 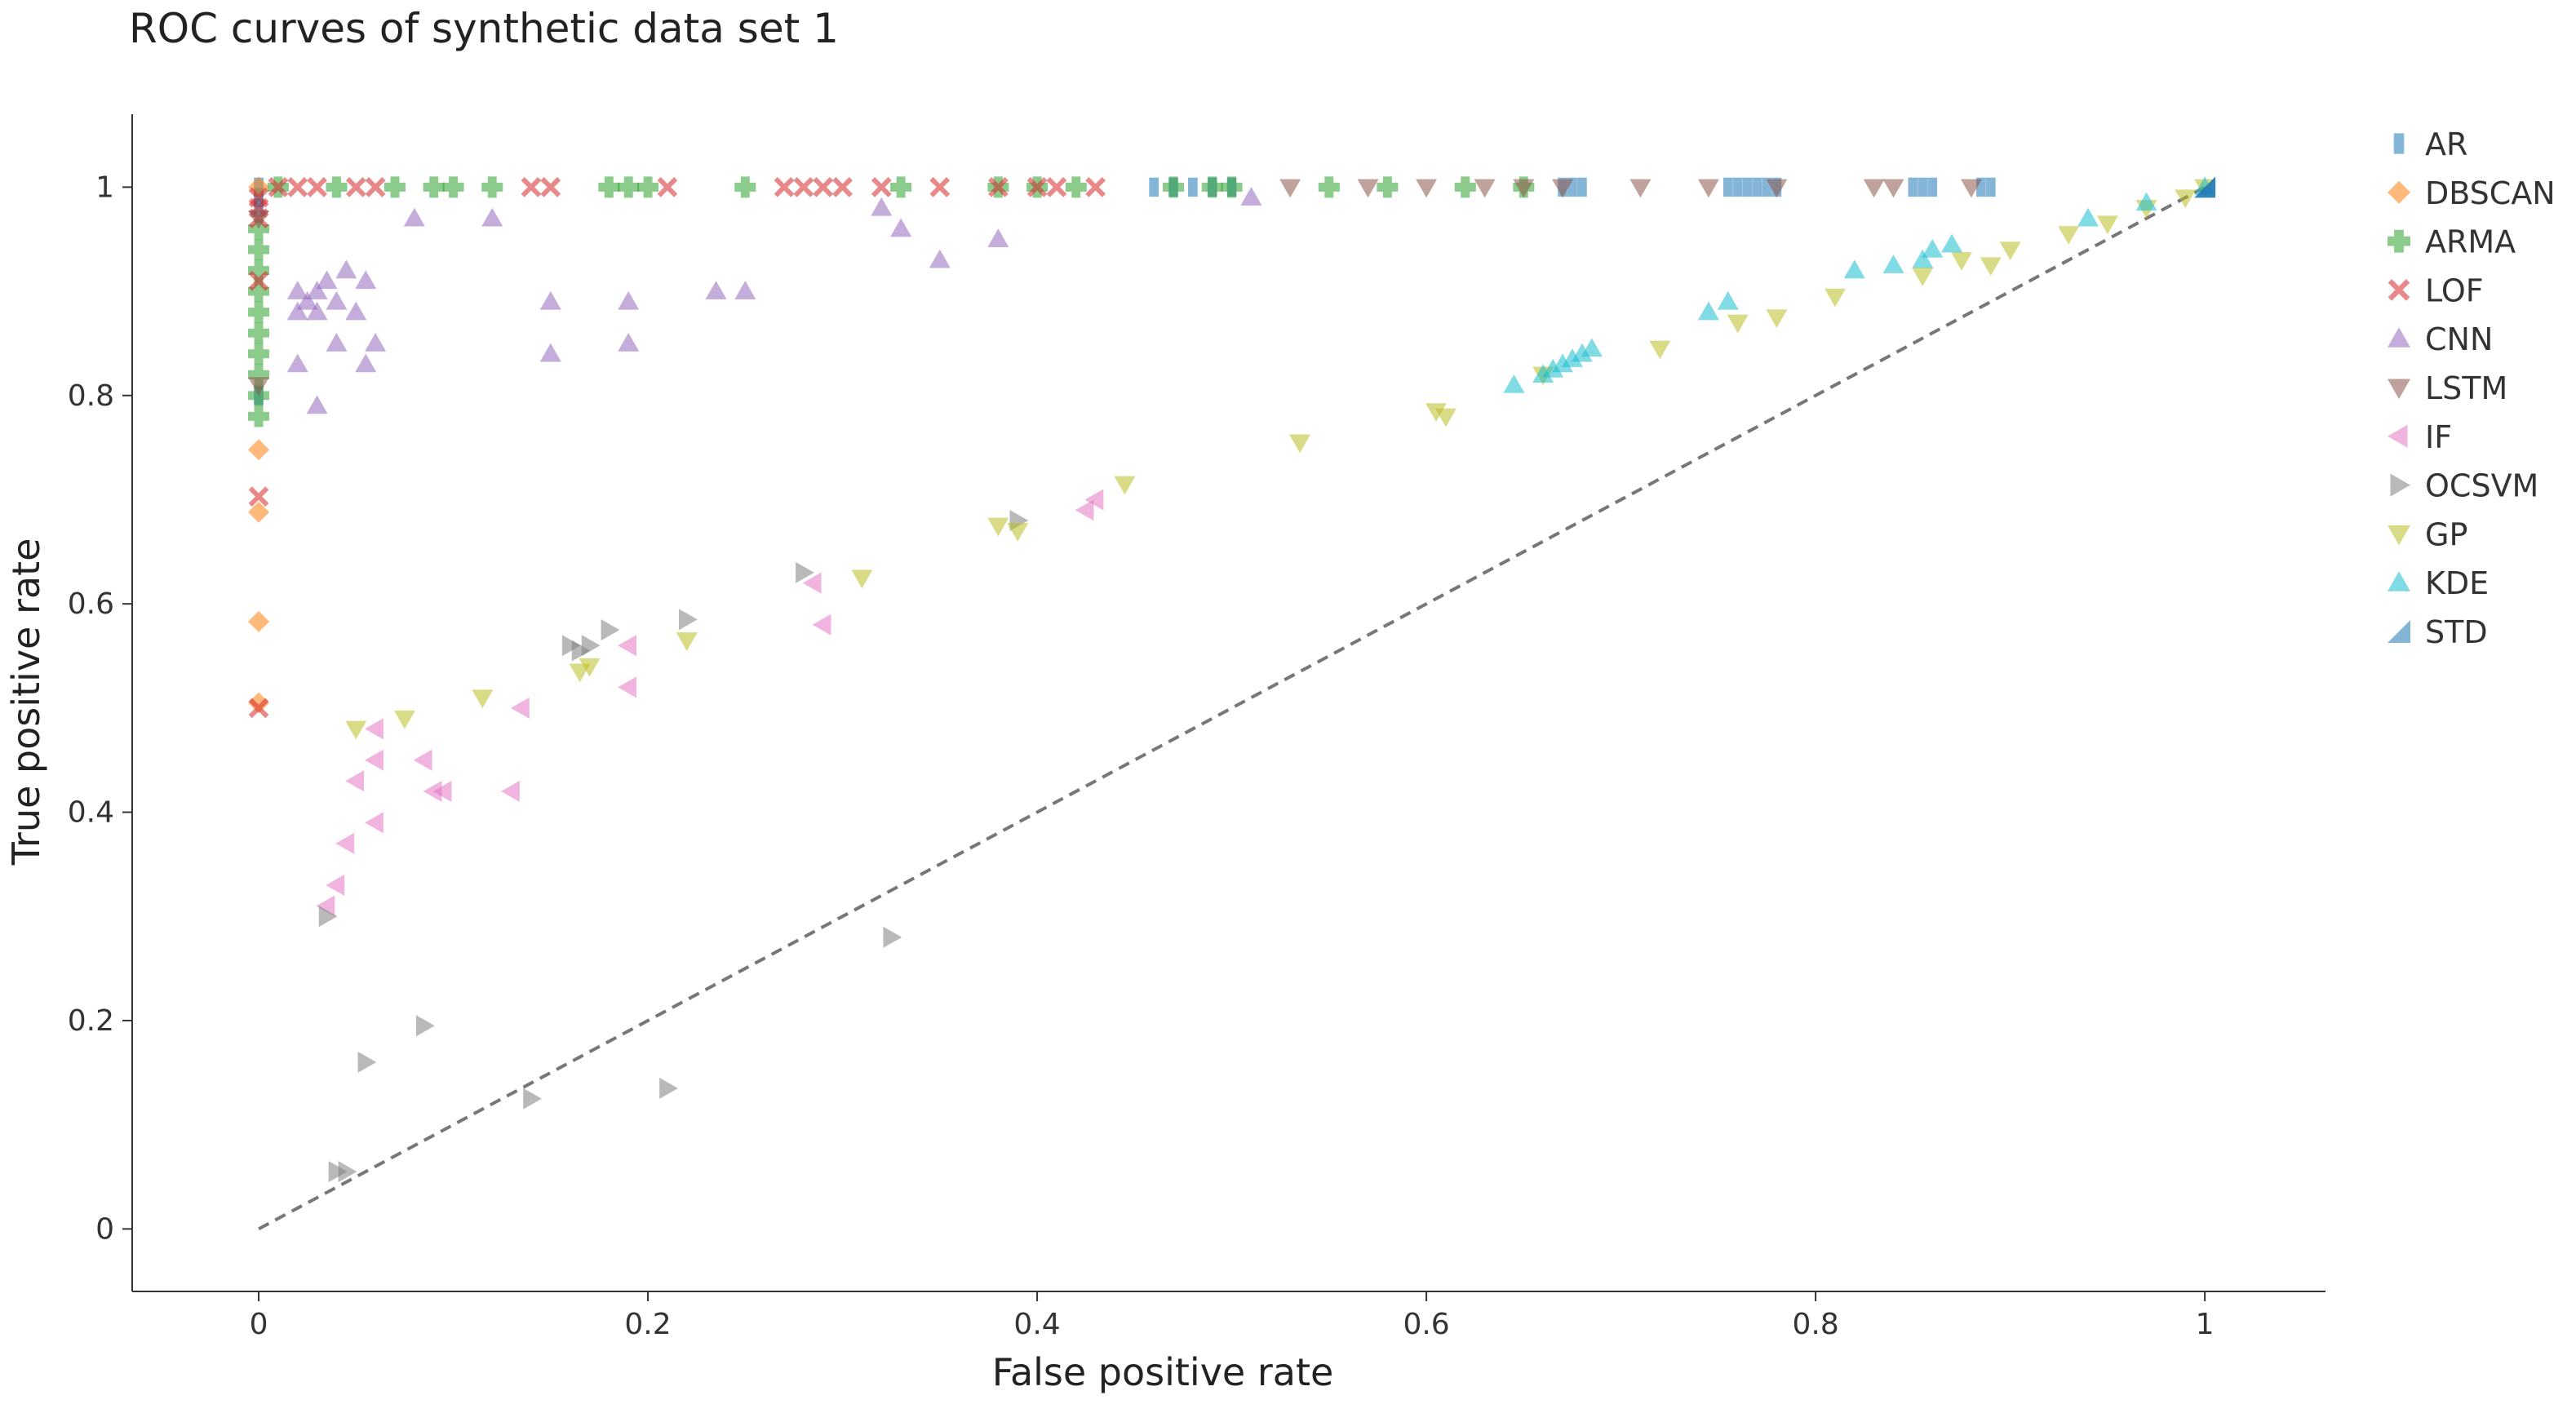 What do you see at coordinates (710, 703) in the screenshot?
I see `series-if` at bounding box center [710, 703].